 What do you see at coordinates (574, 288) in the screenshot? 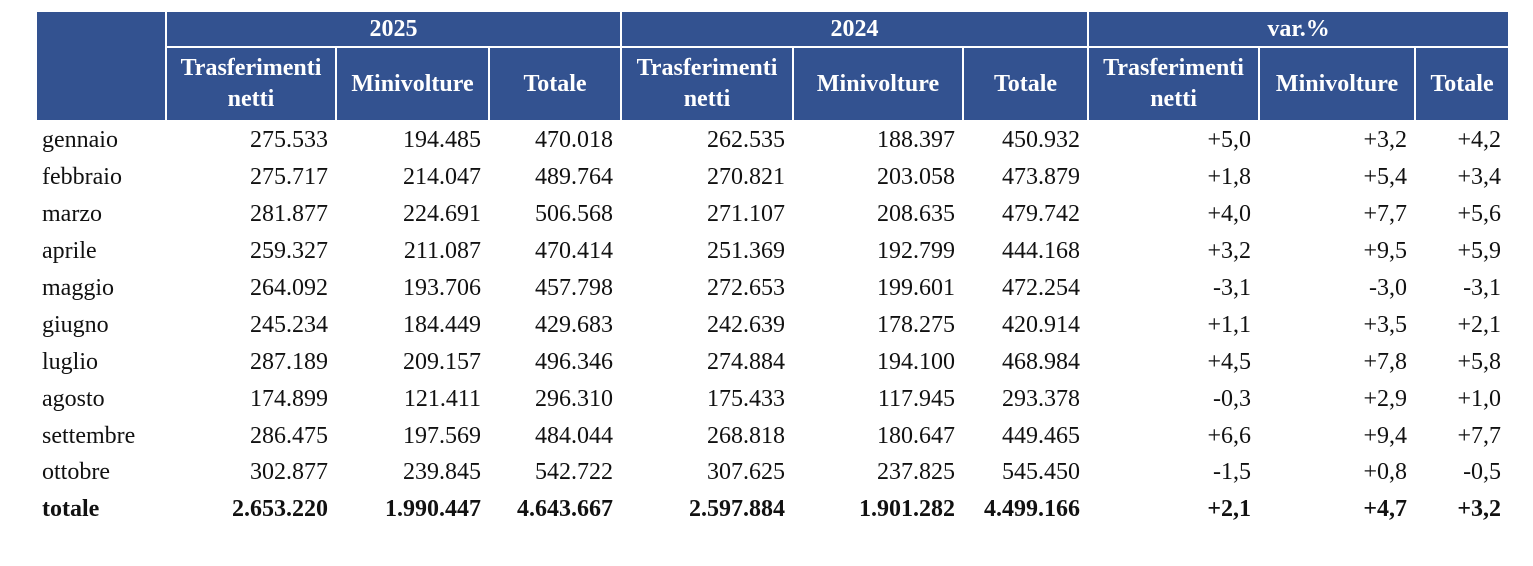
I see `value-cell: 457.798` at bounding box center [574, 288].